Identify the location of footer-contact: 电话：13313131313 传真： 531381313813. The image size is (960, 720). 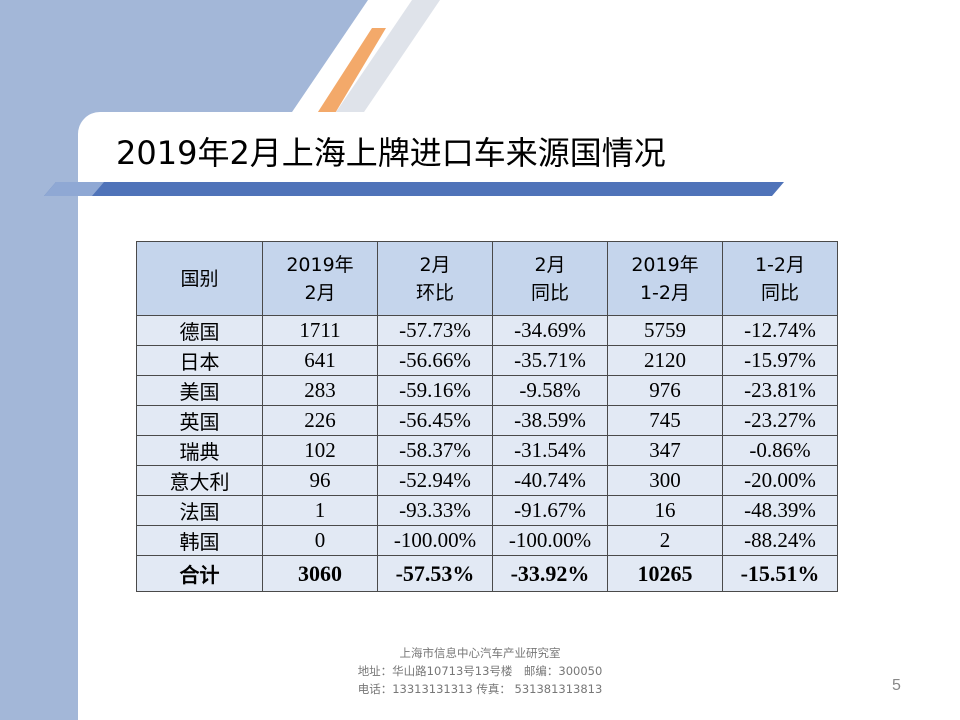
(480, 689).